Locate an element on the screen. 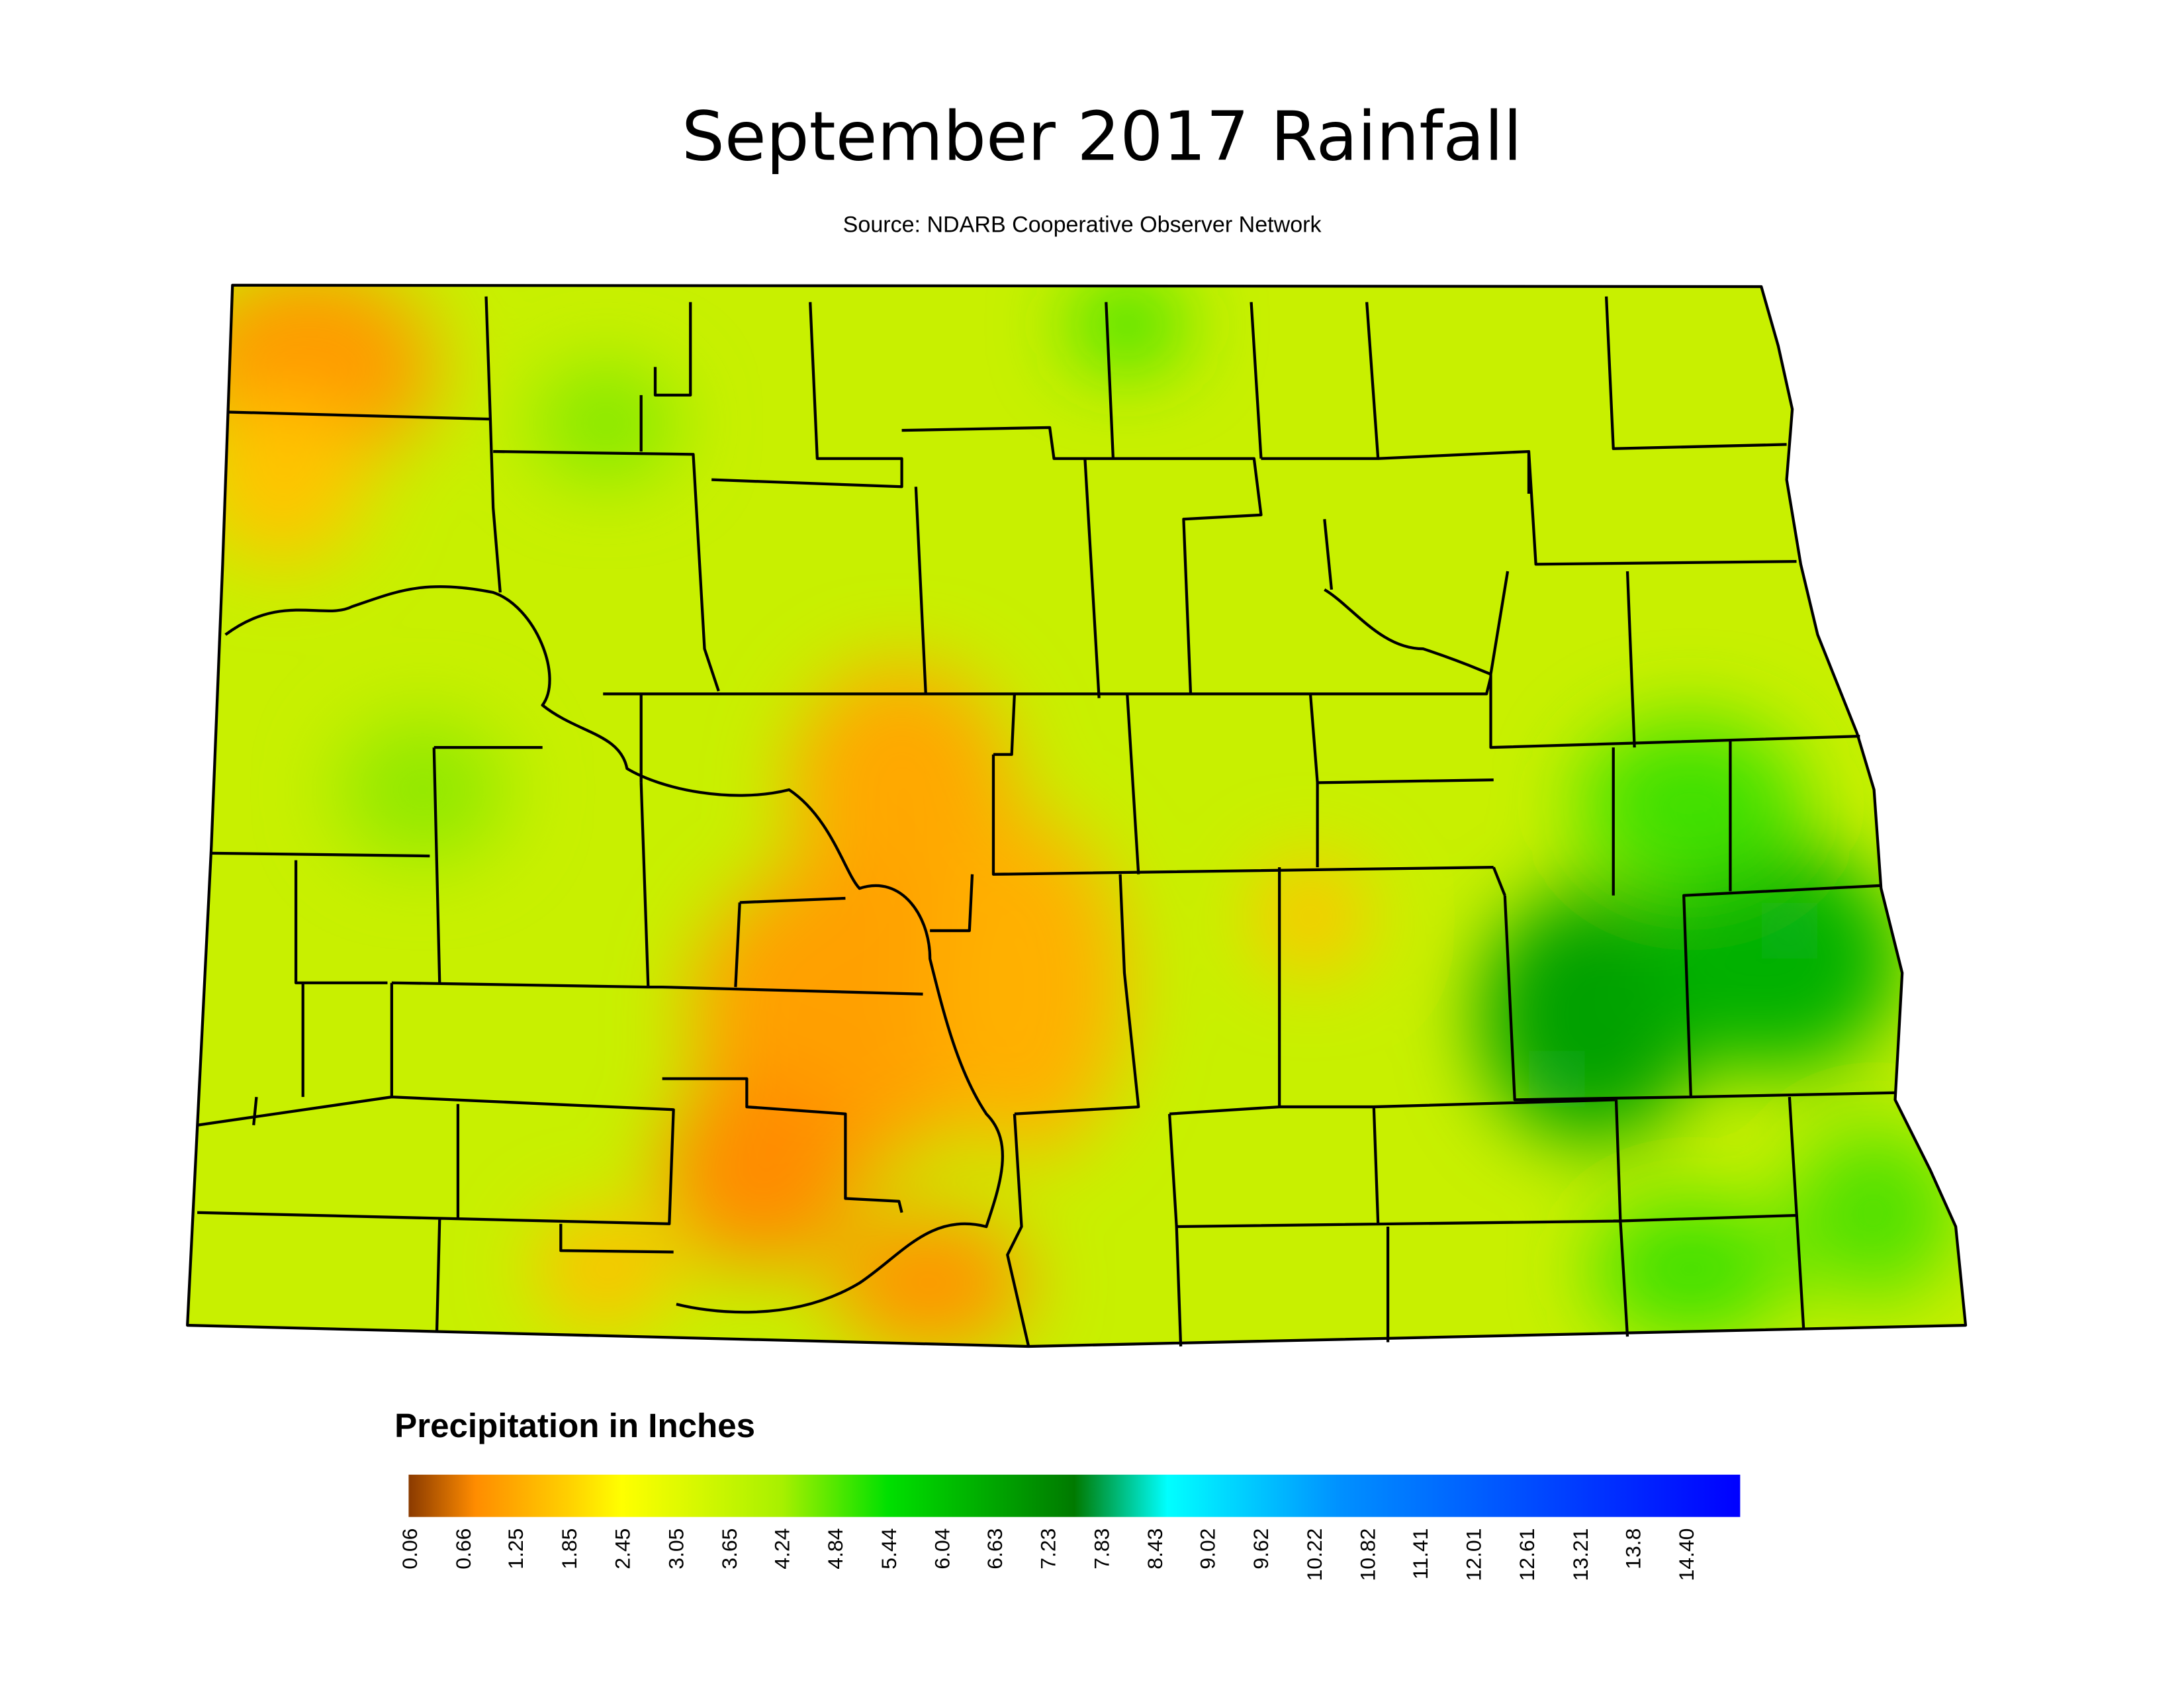 The width and height of the screenshot is (2184, 1688). legend-title: Precipitation in Inches is located at coordinates (574, 1425).